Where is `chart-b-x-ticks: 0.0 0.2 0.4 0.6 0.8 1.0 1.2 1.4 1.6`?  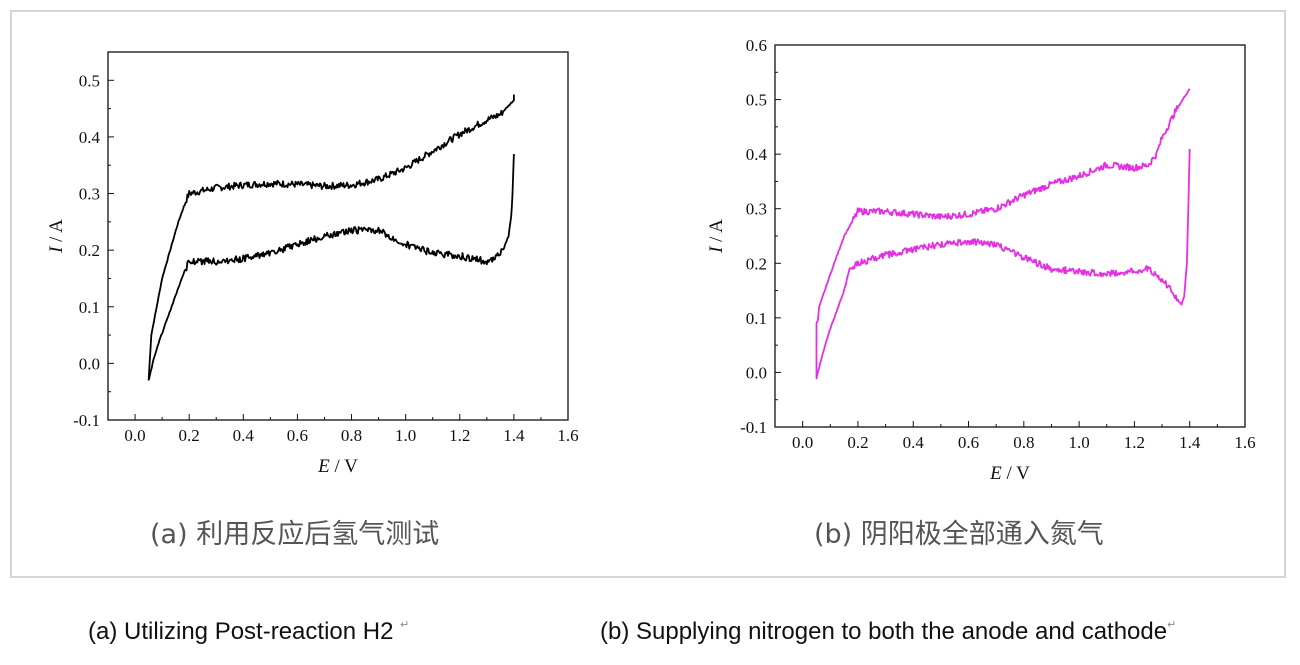 chart-b-x-ticks: 0.0 0.2 0.4 0.6 0.8 1.0 1.2 1.4 1.6 is located at coordinates (1024, 436).